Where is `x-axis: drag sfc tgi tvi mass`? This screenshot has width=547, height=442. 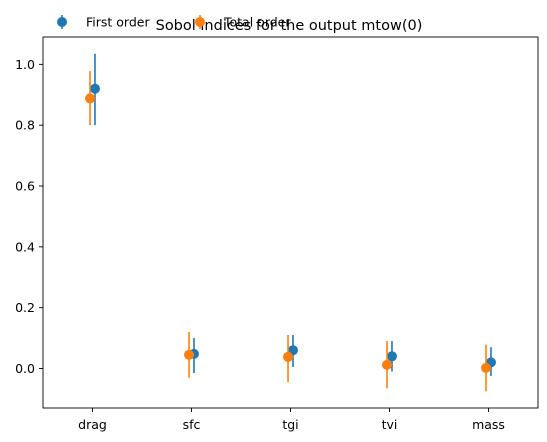
x-axis: drag sfc tgi tvi mass is located at coordinates (291, 420).